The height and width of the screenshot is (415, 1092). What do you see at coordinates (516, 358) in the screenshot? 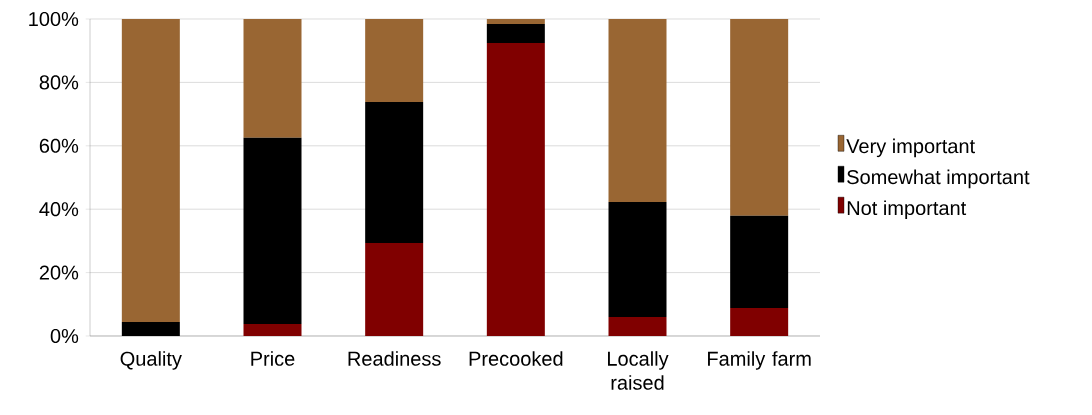
I see `x-tick-label: Precooked` at bounding box center [516, 358].